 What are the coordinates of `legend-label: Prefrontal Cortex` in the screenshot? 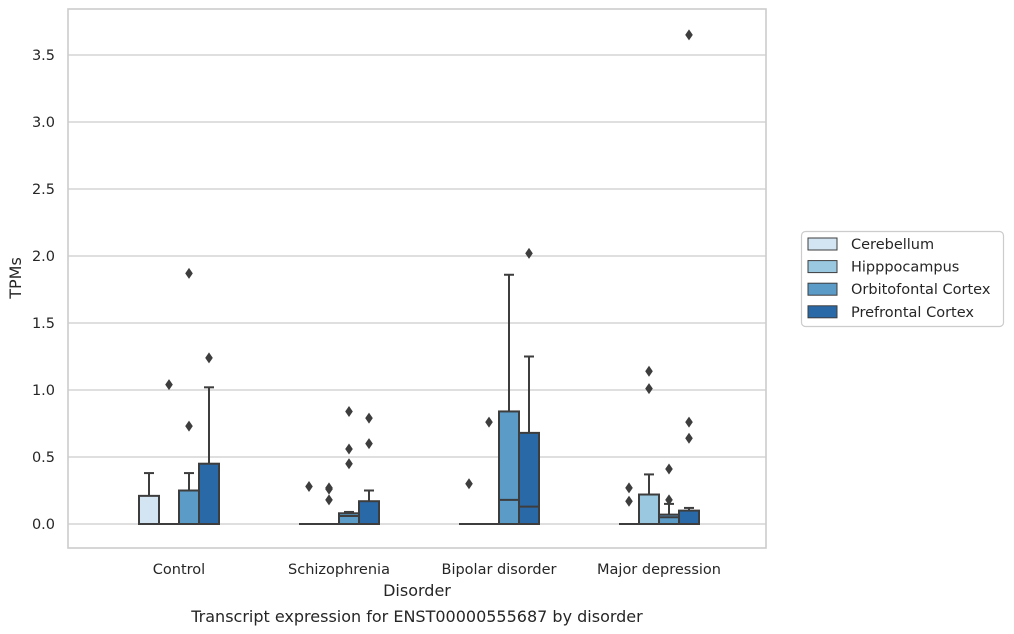 It's located at (912, 313).